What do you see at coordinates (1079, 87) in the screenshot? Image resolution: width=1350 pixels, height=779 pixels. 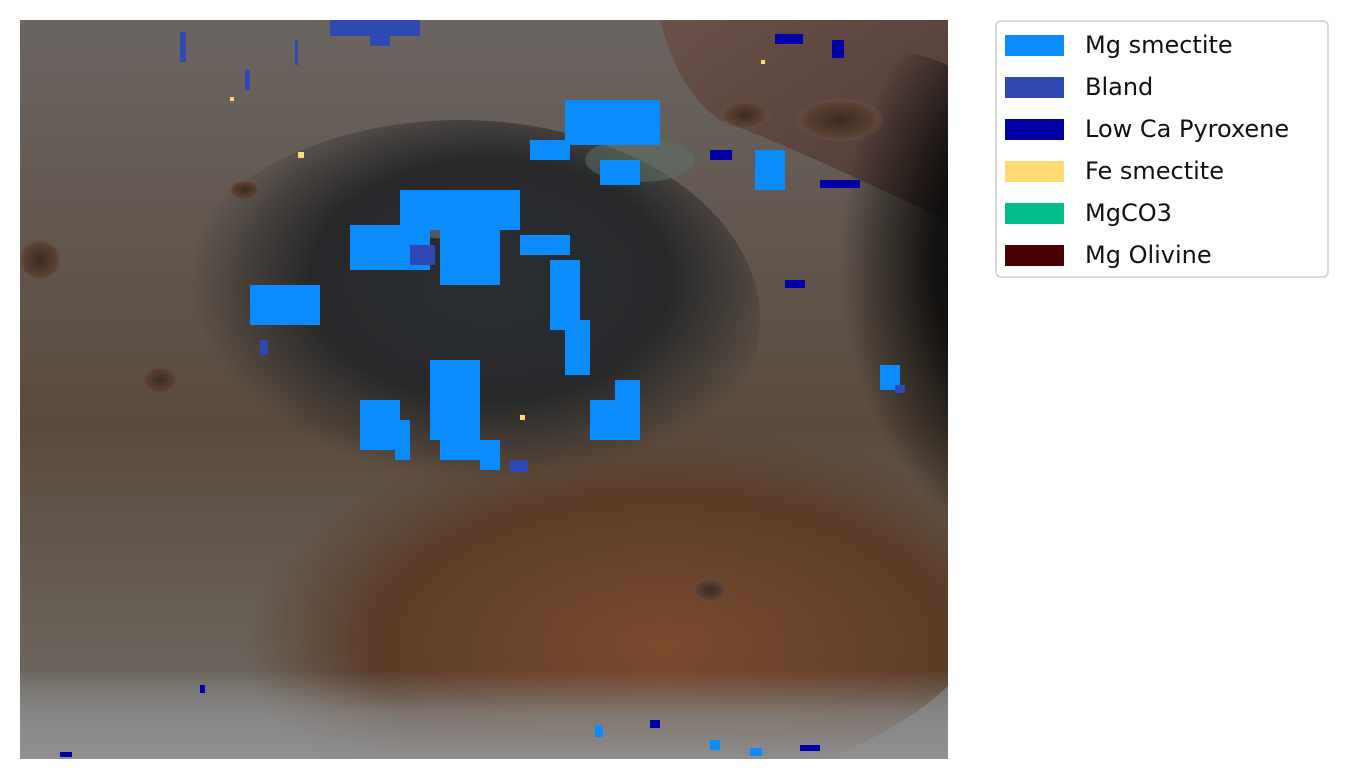 I see `legend-entry-bland: Bland` at bounding box center [1079, 87].